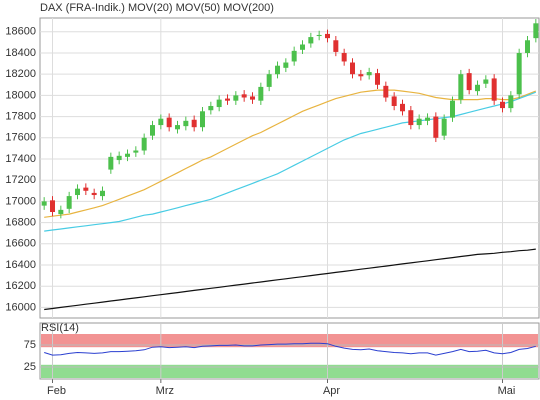 Image resolution: width=540 pixels, height=400 pixels. I want to click on y-tick-label: 18000, so click(20, 95).